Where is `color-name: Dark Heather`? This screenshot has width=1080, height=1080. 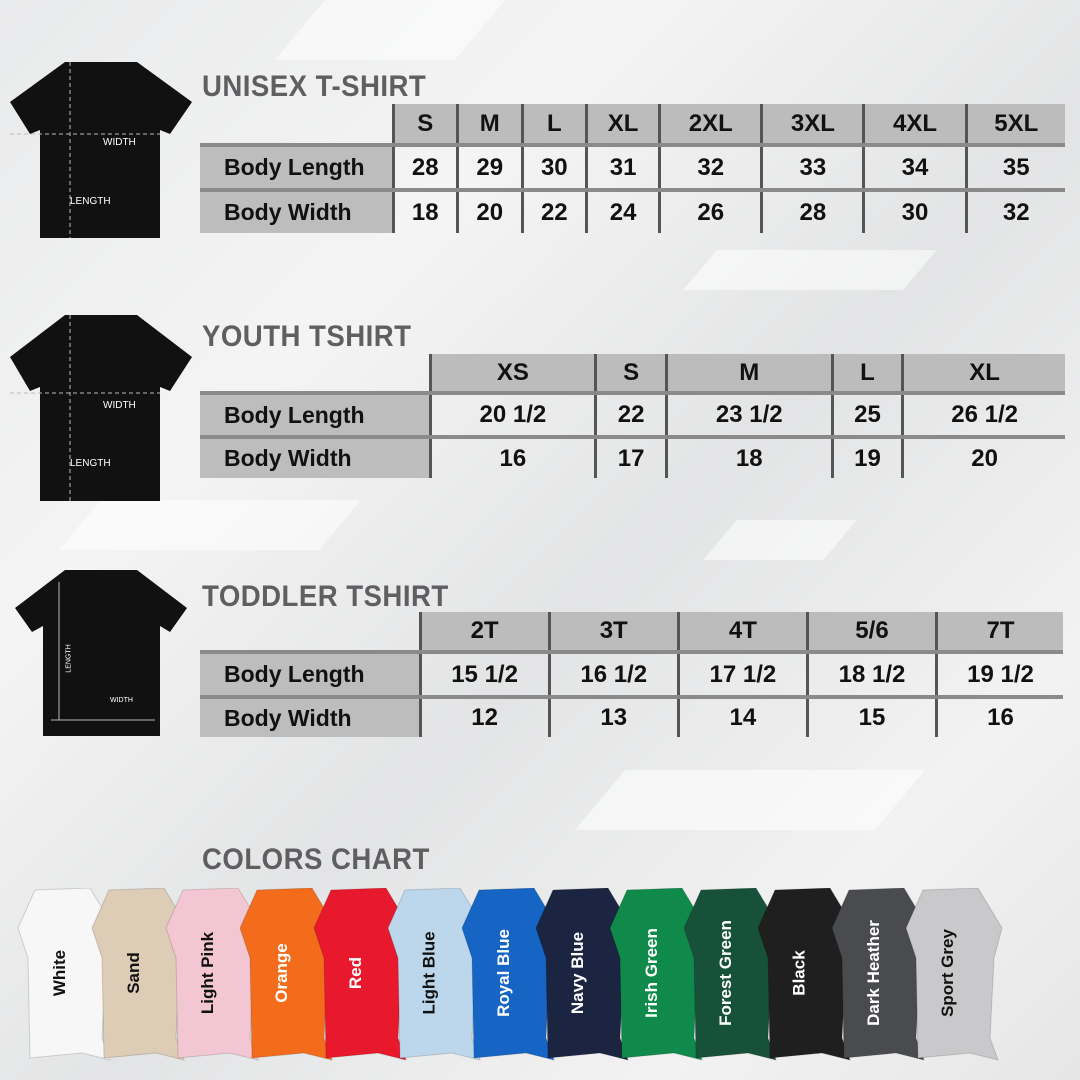 color-name: Dark Heather is located at coordinates (874, 973).